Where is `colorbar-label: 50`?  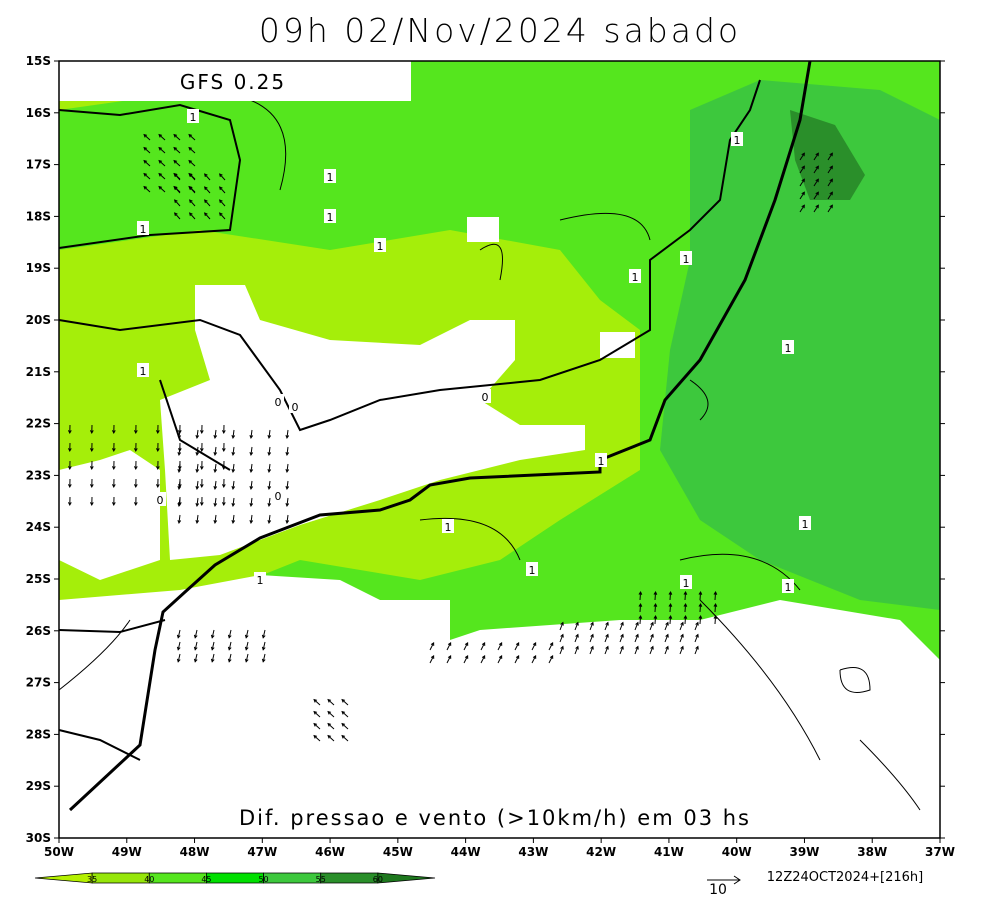
colorbar-label: 50 is located at coordinates (263, 879).